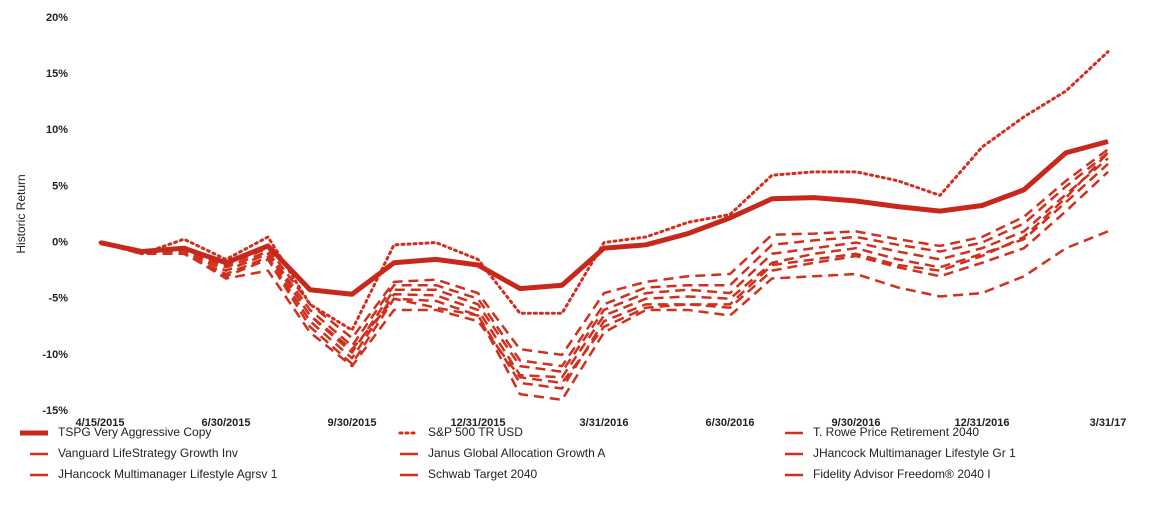  What do you see at coordinates (483, 474) in the screenshot?
I see `legend-label: Schwab Target 2040` at bounding box center [483, 474].